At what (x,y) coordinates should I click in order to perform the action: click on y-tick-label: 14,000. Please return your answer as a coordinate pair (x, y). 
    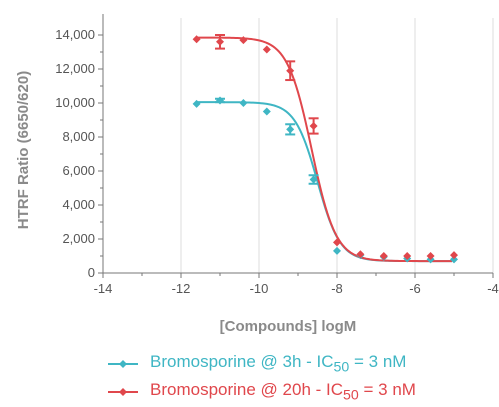
    Looking at the image, I should click on (75, 34).